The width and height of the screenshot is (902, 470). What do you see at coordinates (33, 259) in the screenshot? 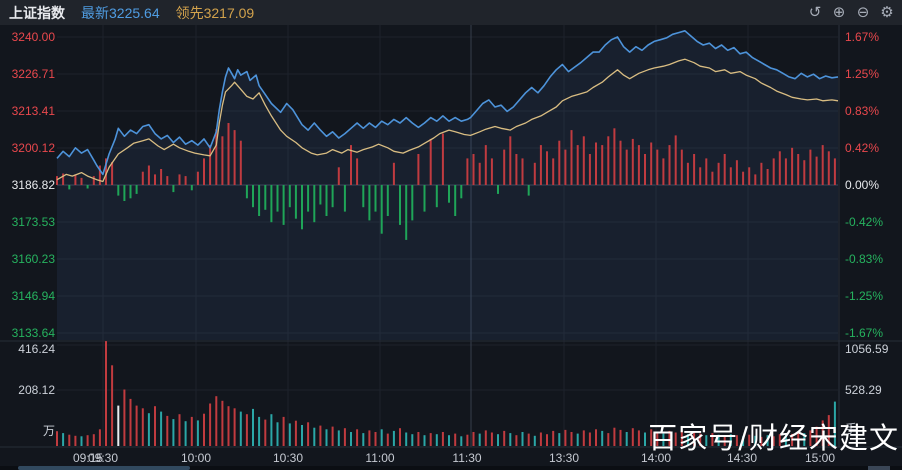
I see `left-axis-label: 3160.23` at bounding box center [33, 259].